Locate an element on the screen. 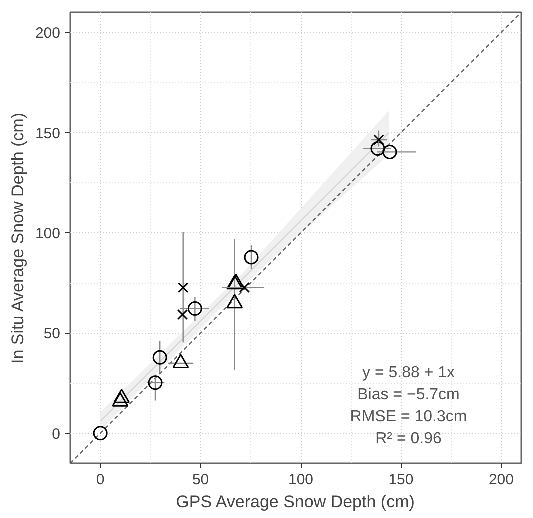 This screenshot has width=533, height=518. y-axis-title: In Situ Average Snow Depth (cm) is located at coordinates (18, 238).